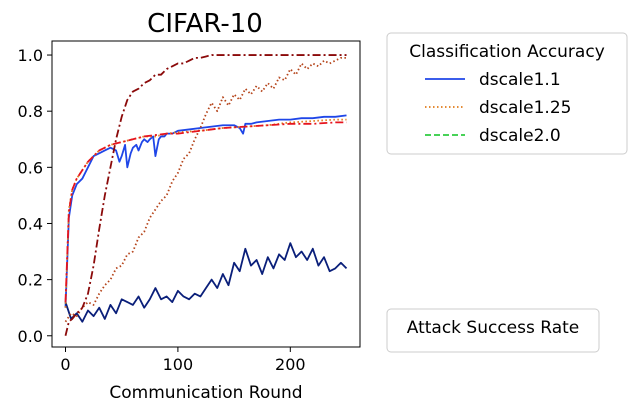  Describe the element at coordinates (178, 364) in the screenshot. I see `x-tick-label: 100` at that location.